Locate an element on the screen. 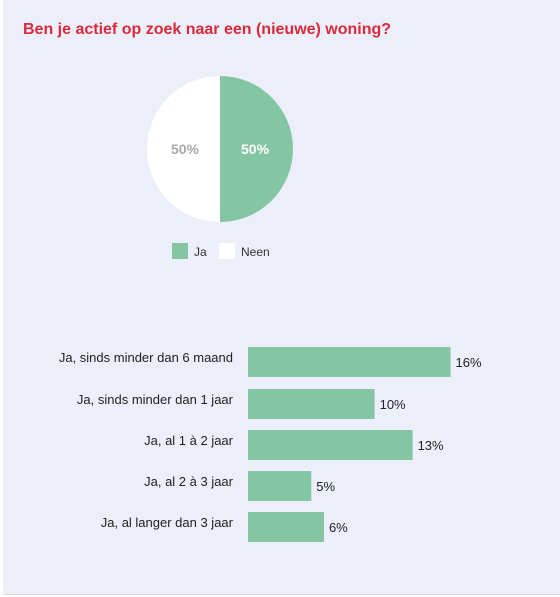  bar-category-label: Ja, sinds minder dan 1 jaar is located at coordinates (155, 399).